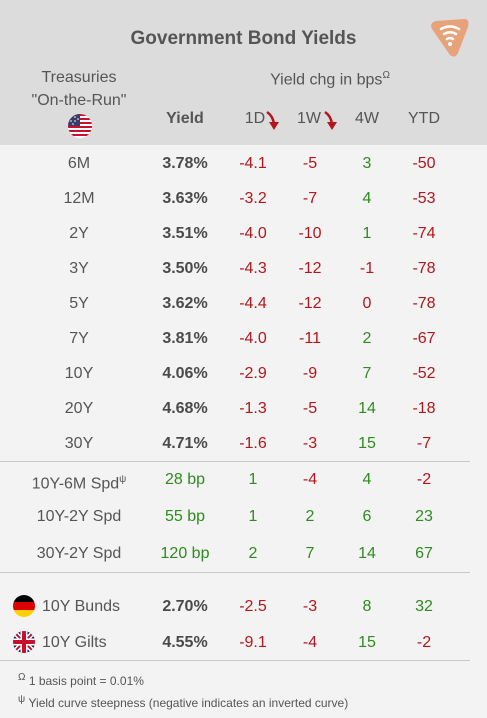 The width and height of the screenshot is (487, 718). I want to click on row-label: 3Y, so click(79, 268).